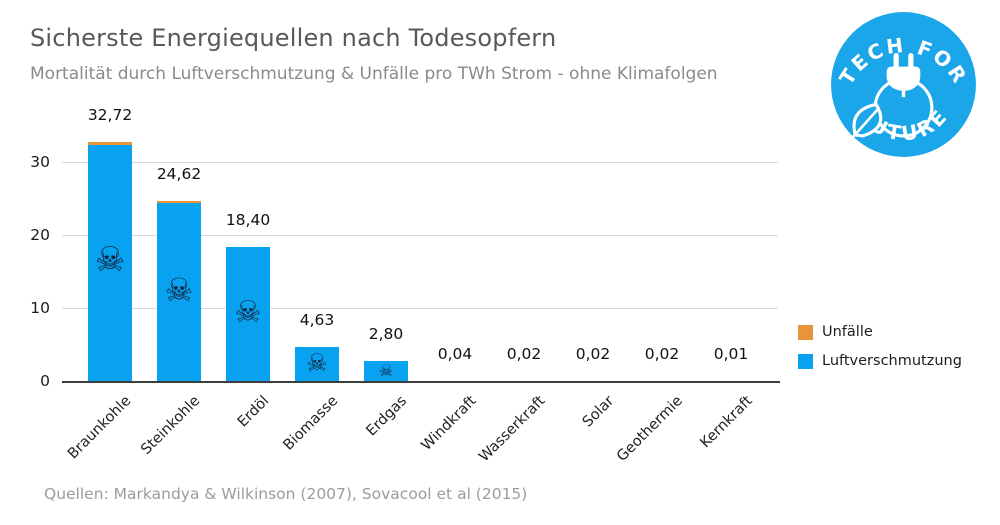  What do you see at coordinates (524, 354) in the screenshot?
I see `value-label-6: 0,02` at bounding box center [524, 354].